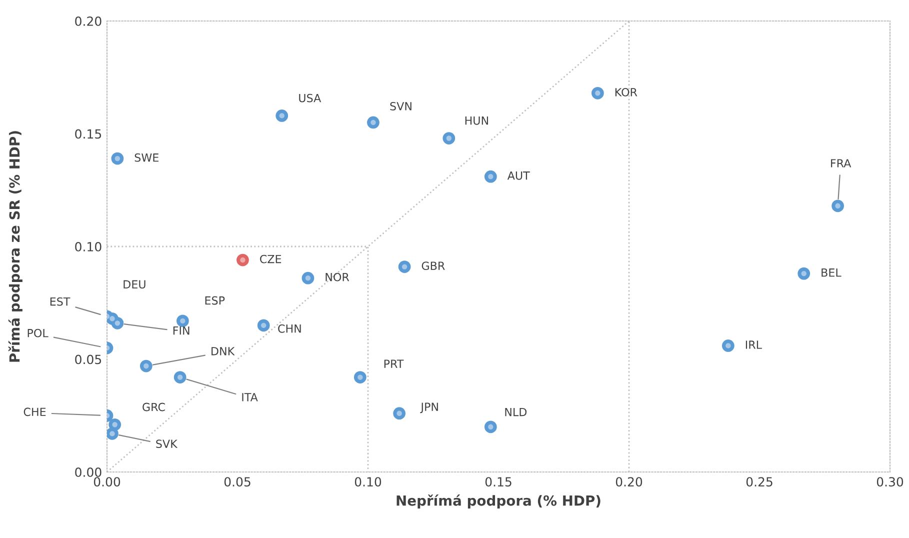 Image resolution: width=909 pixels, height=538 pixels. Describe the element at coordinates (88, 359) in the screenshot. I see `y-tick-label: 0.05` at that location.